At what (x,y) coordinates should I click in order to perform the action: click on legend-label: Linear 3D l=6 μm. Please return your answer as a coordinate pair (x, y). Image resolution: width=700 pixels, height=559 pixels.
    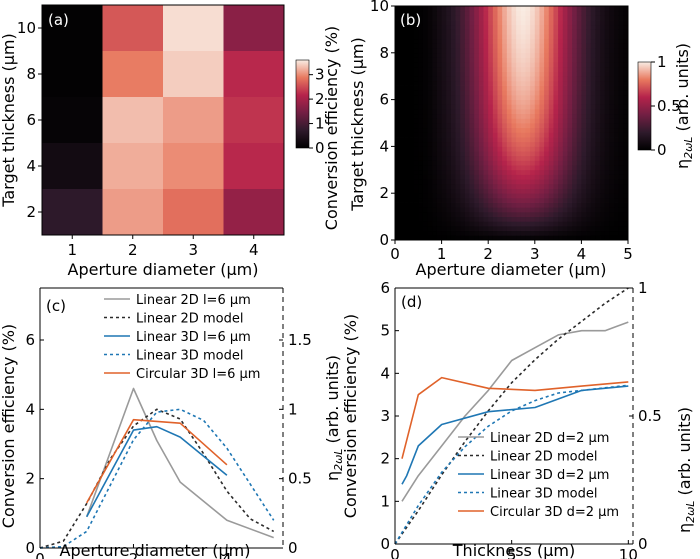
    Looking at the image, I should click on (193, 337).